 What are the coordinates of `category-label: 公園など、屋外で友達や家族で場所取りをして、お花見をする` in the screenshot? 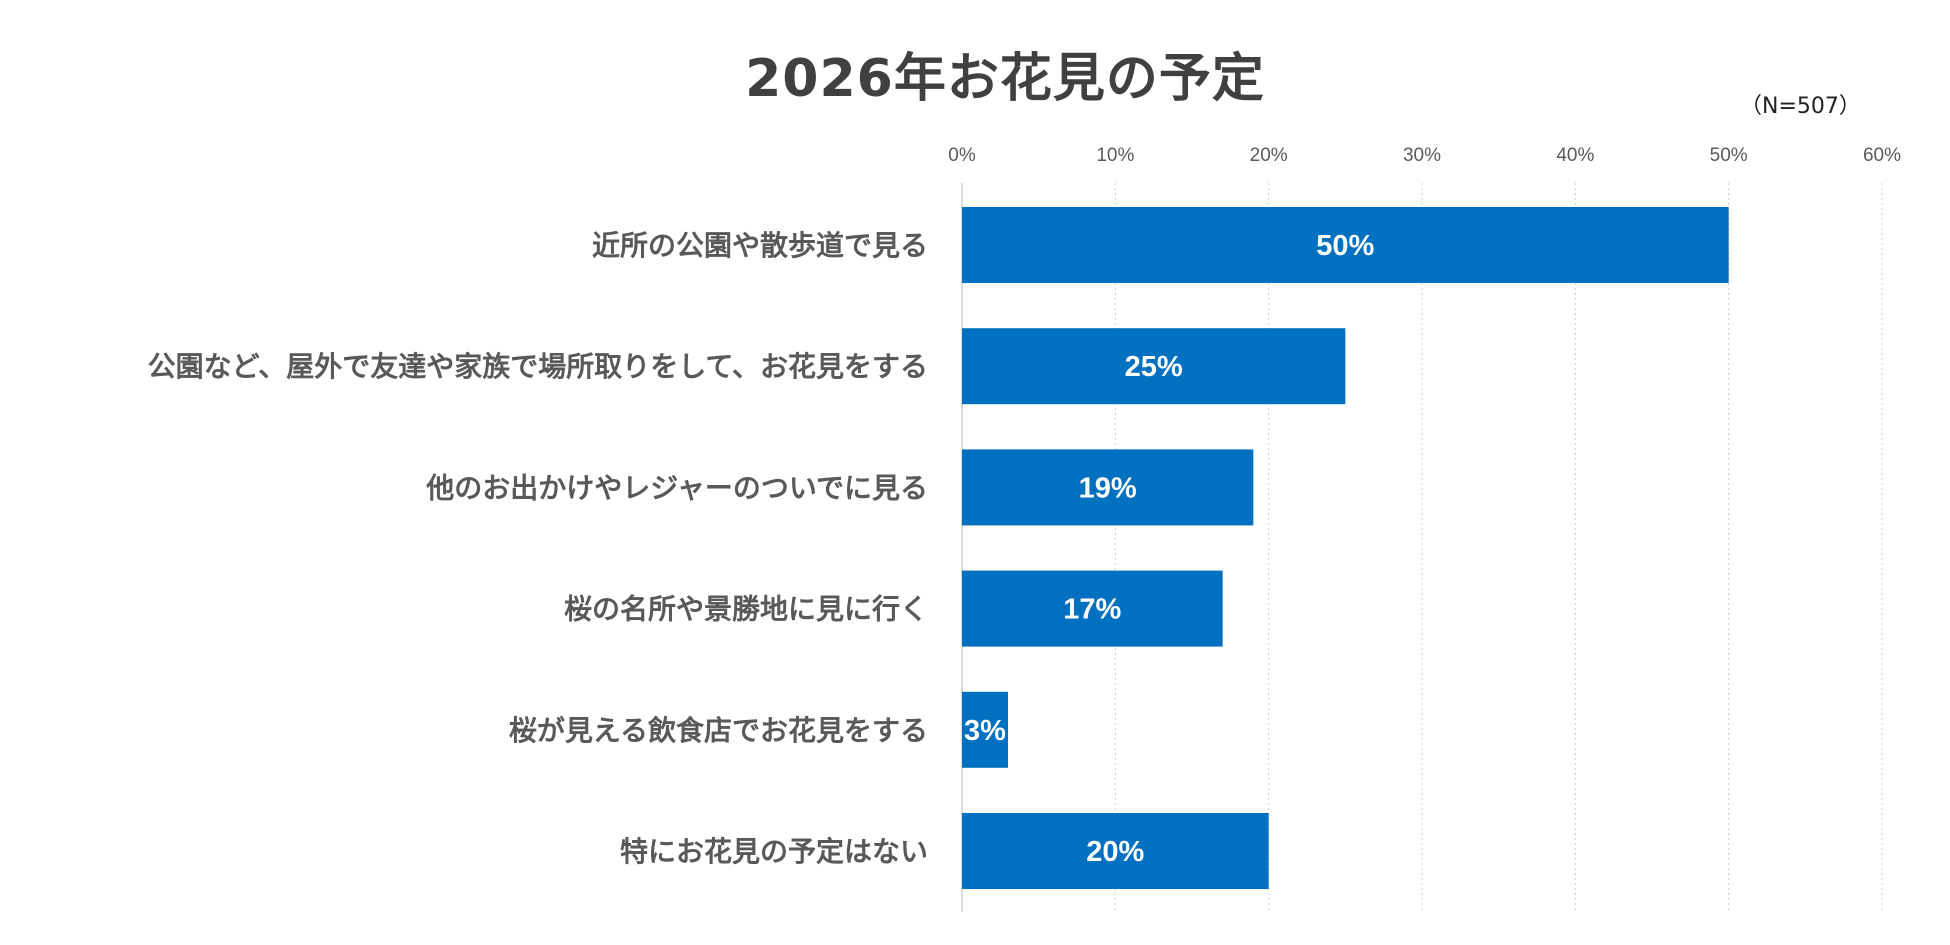 It's located at (538, 366).